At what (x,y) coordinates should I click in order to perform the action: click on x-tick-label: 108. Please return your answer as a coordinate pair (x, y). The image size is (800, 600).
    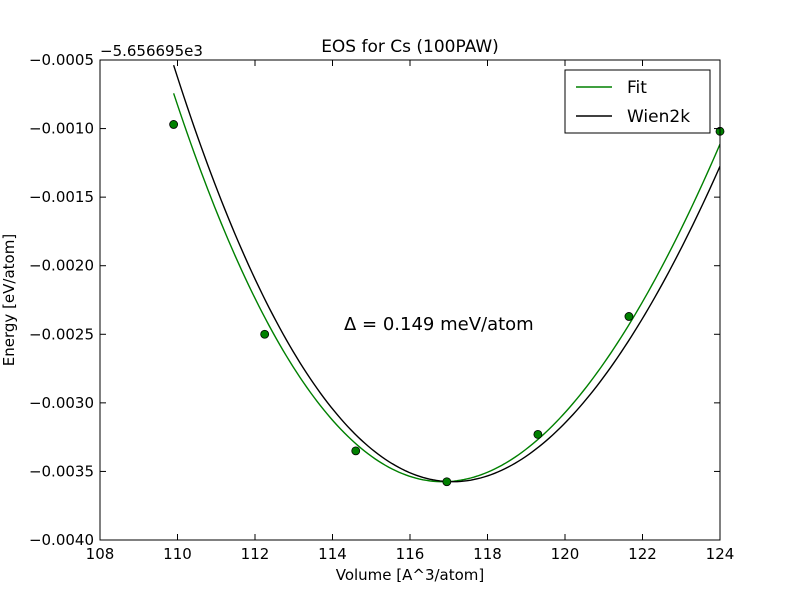
    Looking at the image, I should click on (100, 554).